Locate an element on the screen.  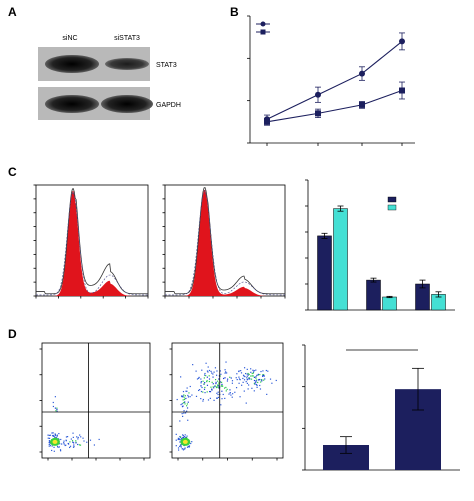
cell-cycle-histograms is located at coordinates (159, 241).